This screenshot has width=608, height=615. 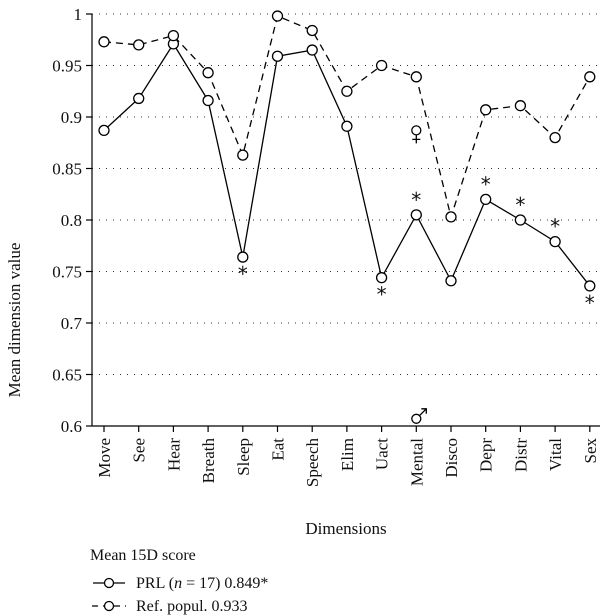 I want to click on legend-prl-n: n, so click(x=178, y=583).